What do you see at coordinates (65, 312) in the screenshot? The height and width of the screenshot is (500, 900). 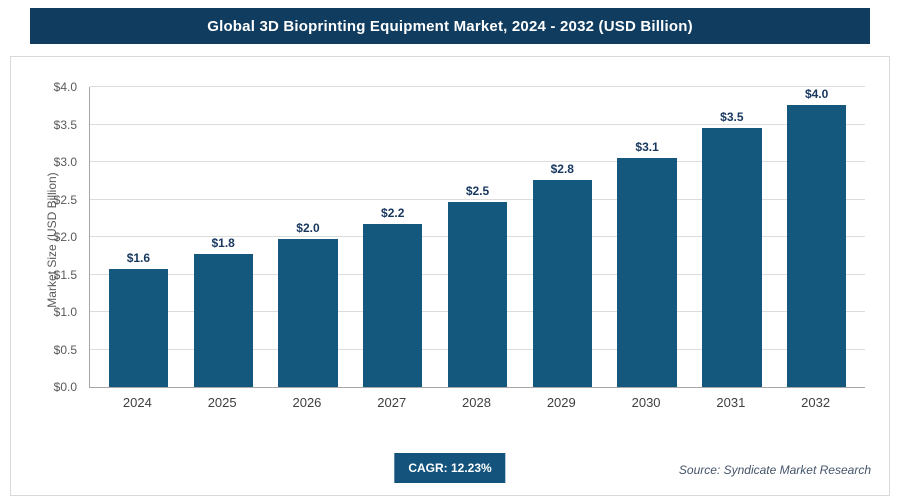 I see `y-tick-label: $1.0` at bounding box center [65, 312].